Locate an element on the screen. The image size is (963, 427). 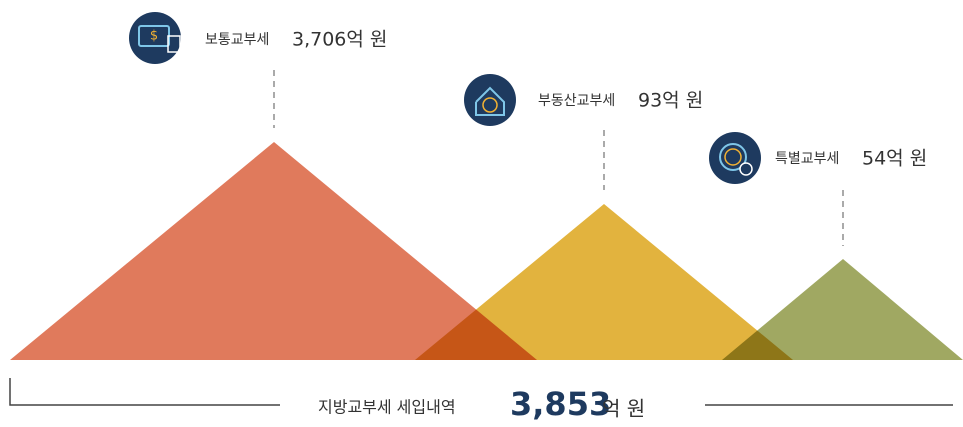
item-amount: 3,706억 원 is located at coordinates (339, 40).